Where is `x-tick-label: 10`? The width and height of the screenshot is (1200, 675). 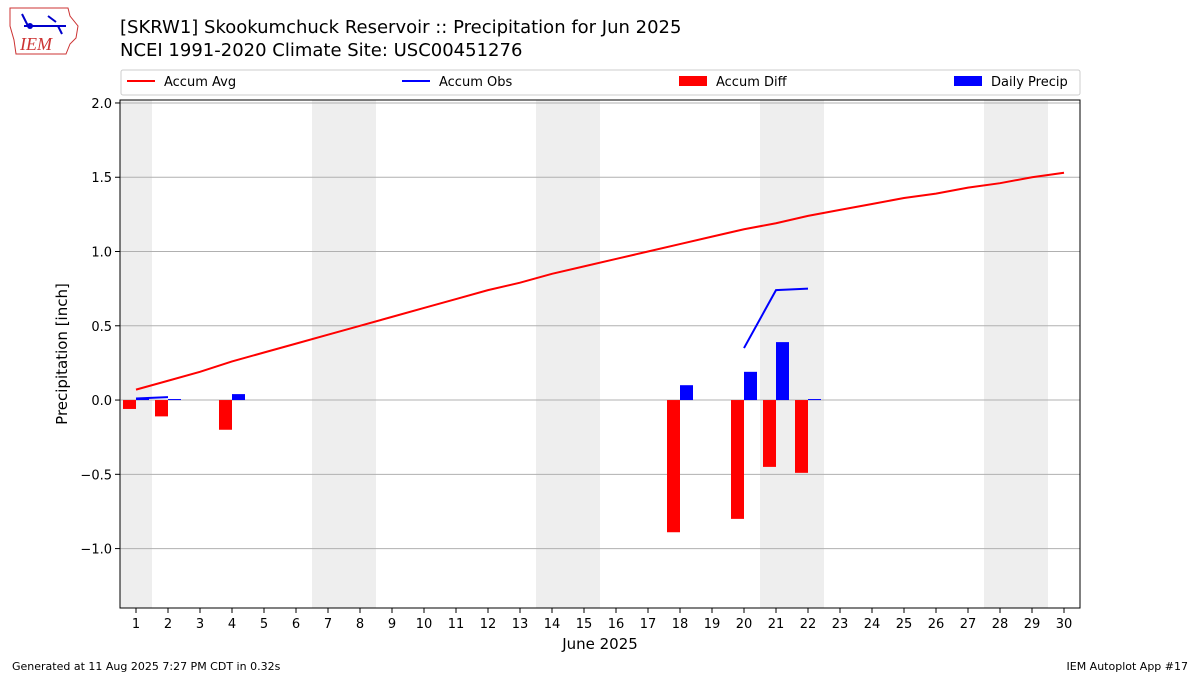 x-tick-label: 10 is located at coordinates (424, 624).